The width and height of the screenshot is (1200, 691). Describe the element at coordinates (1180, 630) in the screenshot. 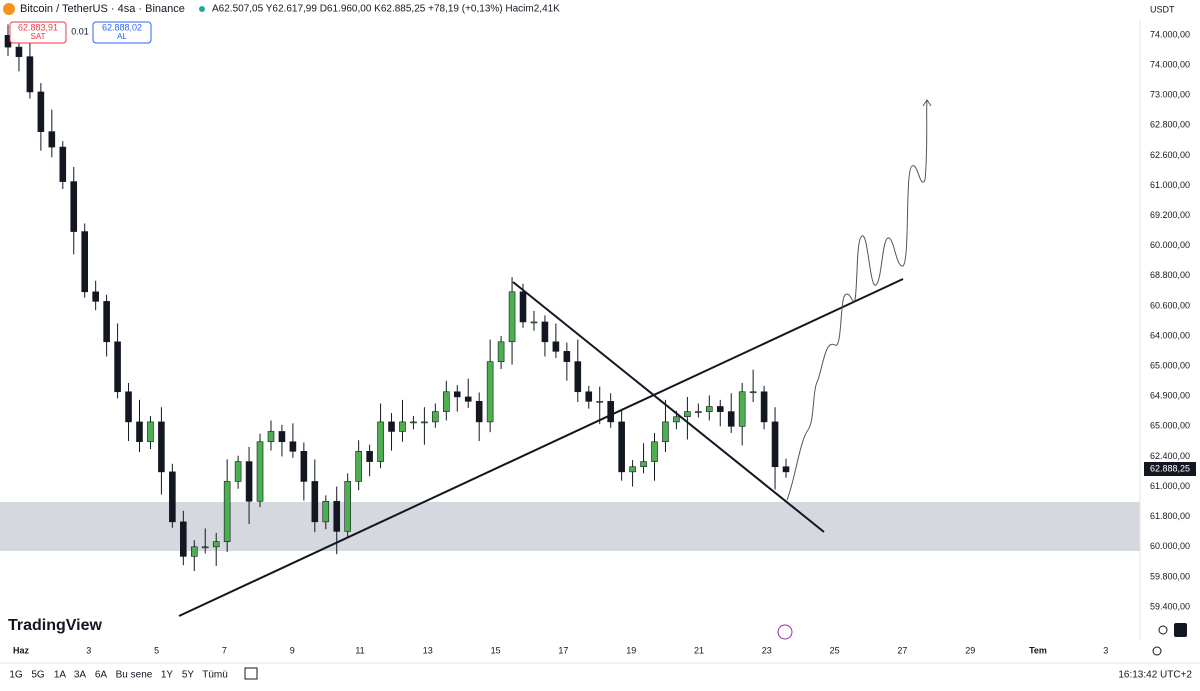

I see `auto-toggle` at that location.